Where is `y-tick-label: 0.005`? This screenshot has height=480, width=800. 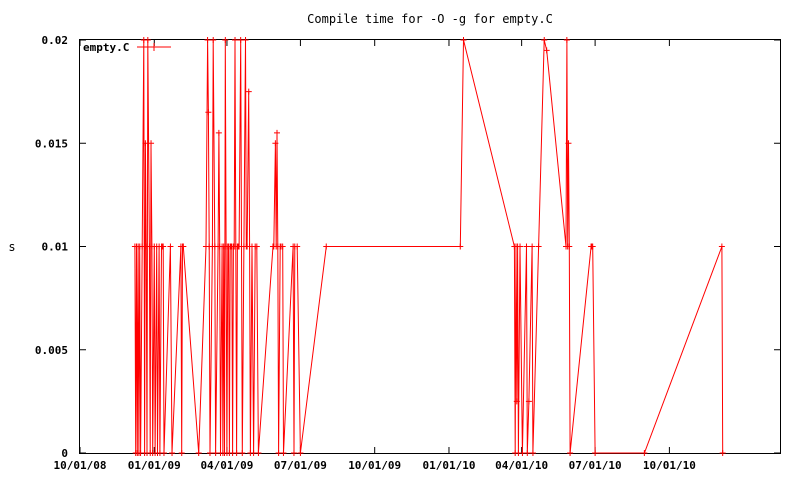
y-tick-label: 0.005 is located at coordinates (51, 350).